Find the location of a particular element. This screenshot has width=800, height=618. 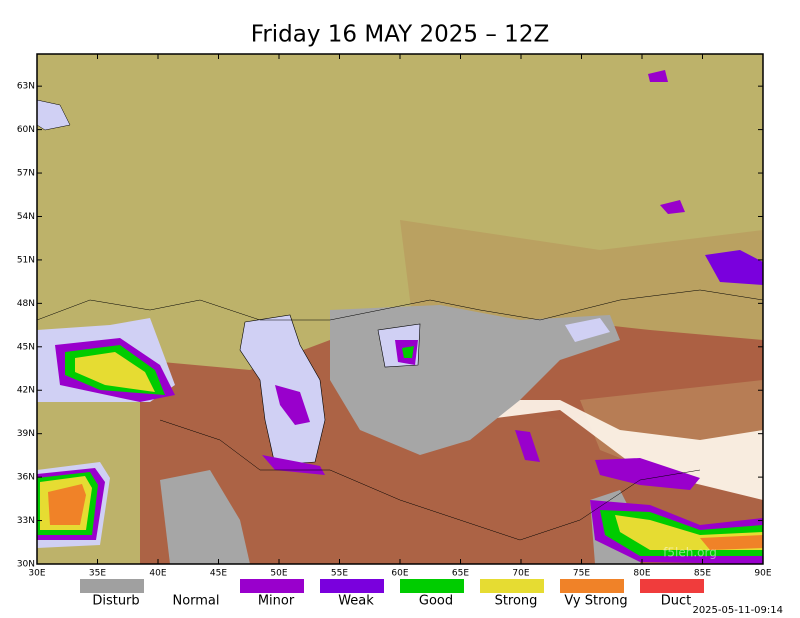

title: Friday 16 MAY 2025 – 12Z is located at coordinates (400, 35).